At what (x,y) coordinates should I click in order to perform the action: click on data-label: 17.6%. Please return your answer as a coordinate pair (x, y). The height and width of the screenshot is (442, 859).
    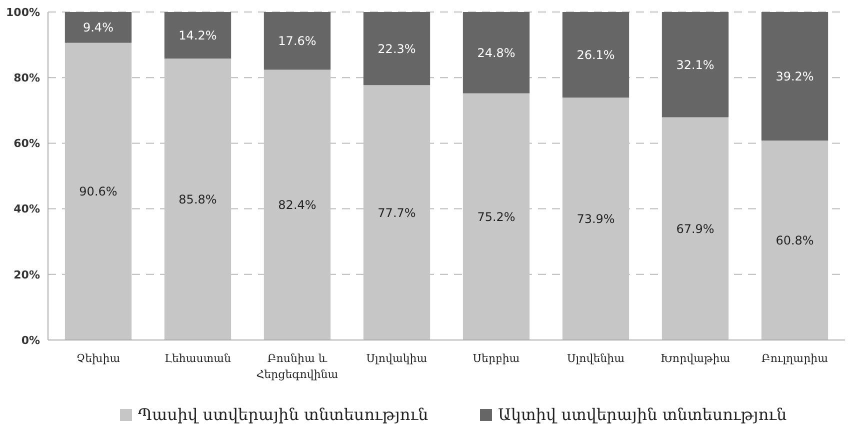
    Looking at the image, I should click on (297, 41).